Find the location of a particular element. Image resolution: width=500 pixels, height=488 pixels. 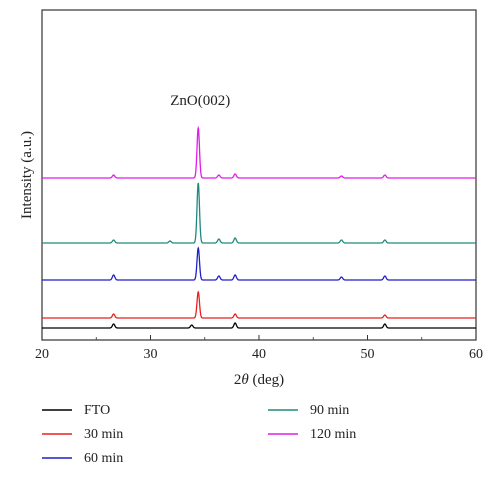

legend-item: 120 min is located at coordinates (312, 434).